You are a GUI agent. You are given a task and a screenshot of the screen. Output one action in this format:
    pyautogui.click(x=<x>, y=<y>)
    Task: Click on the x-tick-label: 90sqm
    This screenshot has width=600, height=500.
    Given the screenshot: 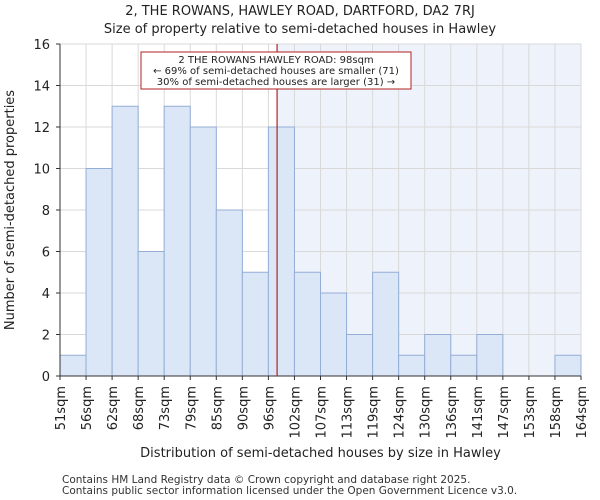 What is the action you would take?
    pyautogui.click(x=243, y=408)
    